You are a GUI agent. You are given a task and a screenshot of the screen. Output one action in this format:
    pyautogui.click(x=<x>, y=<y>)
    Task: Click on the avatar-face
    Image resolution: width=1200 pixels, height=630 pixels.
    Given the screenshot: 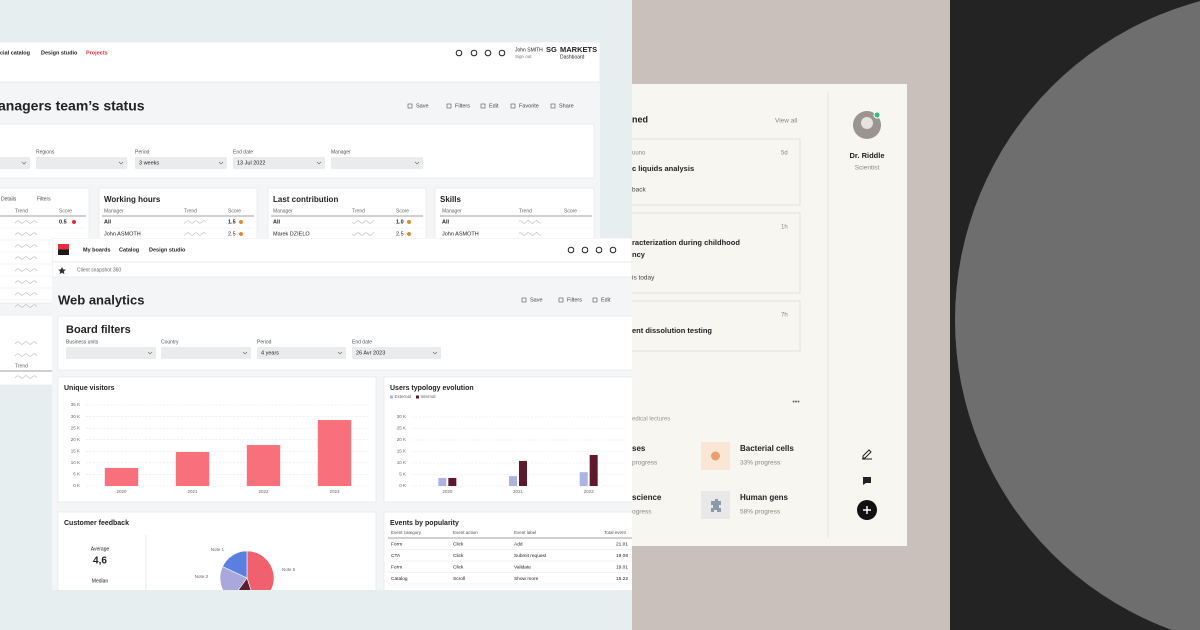 What is the action you would take?
    pyautogui.click(x=867, y=123)
    